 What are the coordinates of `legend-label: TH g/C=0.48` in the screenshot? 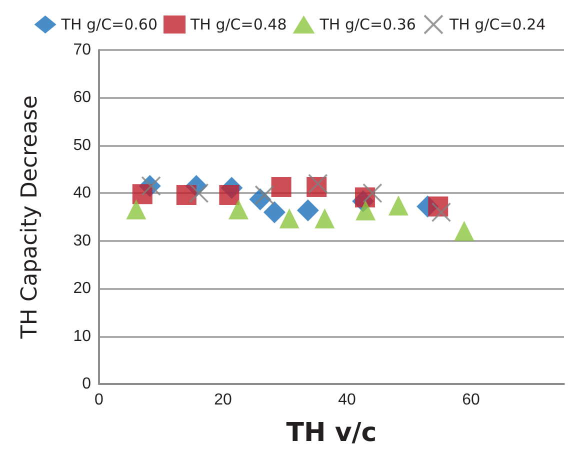 It's located at (238, 25).